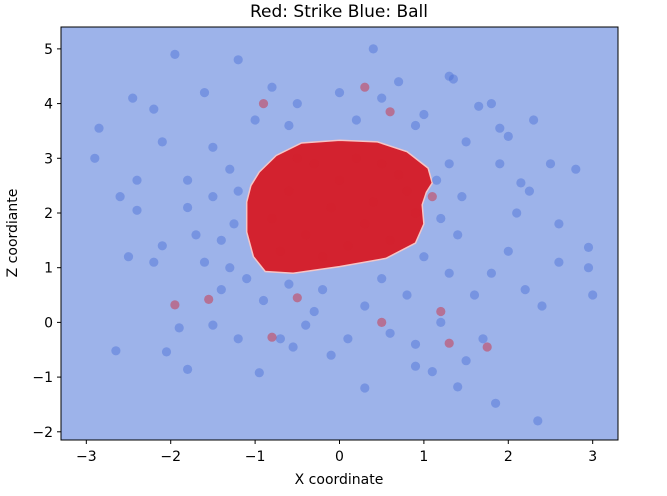 The height and width of the screenshot is (496, 667). I want to click on x-tick-label: 0, so click(339, 457).